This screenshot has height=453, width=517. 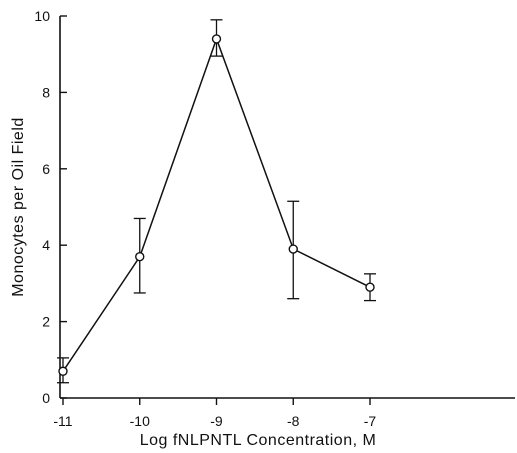 What do you see at coordinates (50, 207) in the screenshot?
I see `y-axis-ticks: 0 2 4 6 8 10` at bounding box center [50, 207].